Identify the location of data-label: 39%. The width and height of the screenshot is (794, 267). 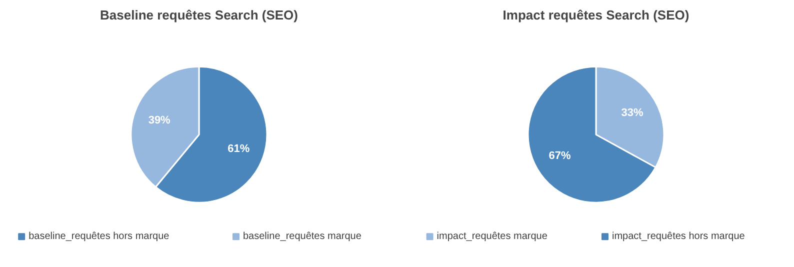
(159, 120).